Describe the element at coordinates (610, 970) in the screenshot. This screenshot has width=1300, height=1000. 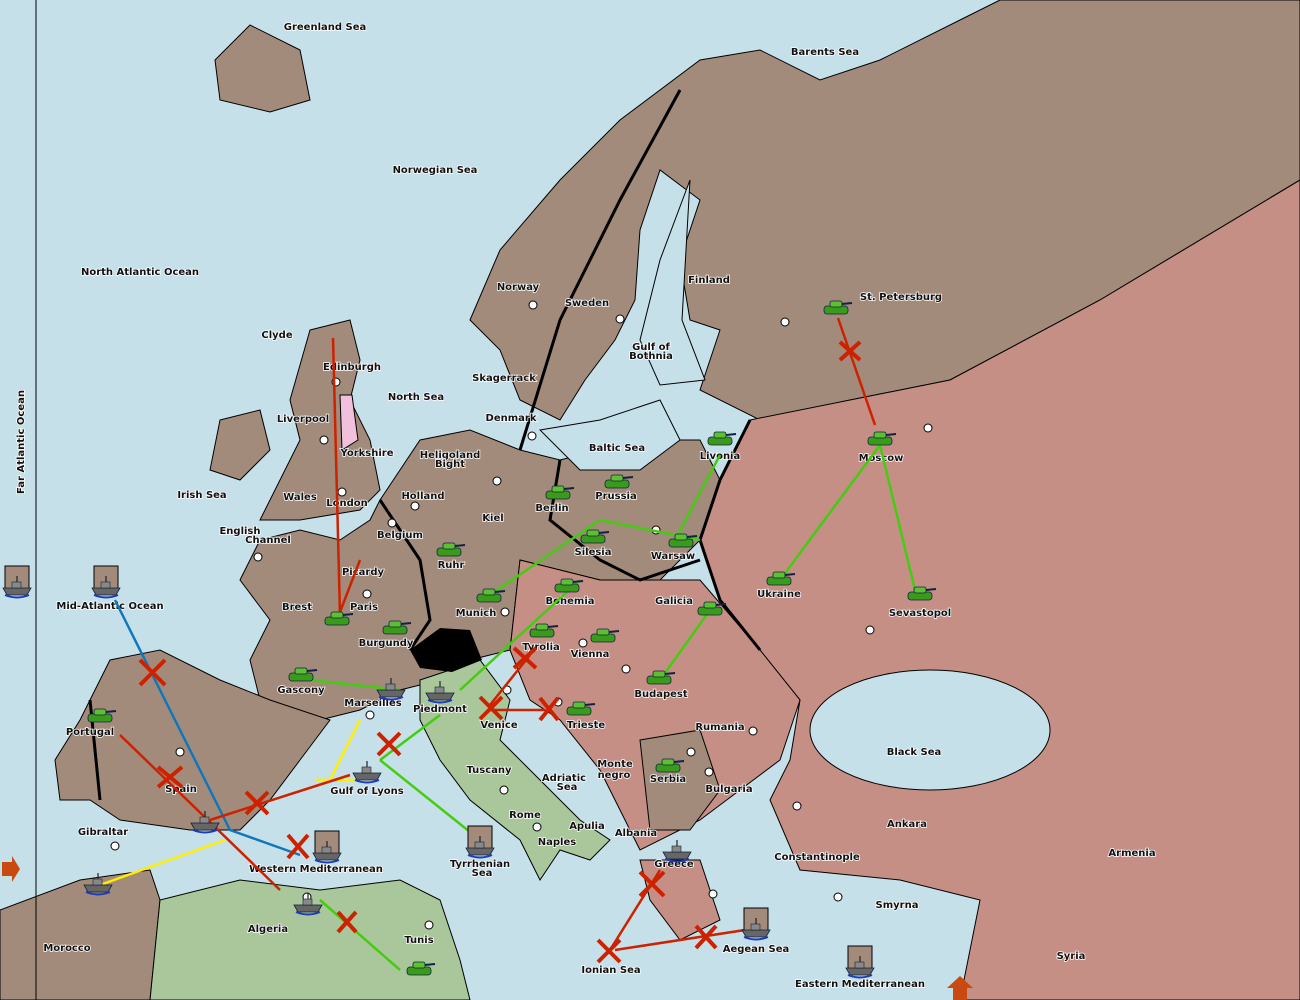
I see `label-ionian-sea: Ionian Sea` at that location.